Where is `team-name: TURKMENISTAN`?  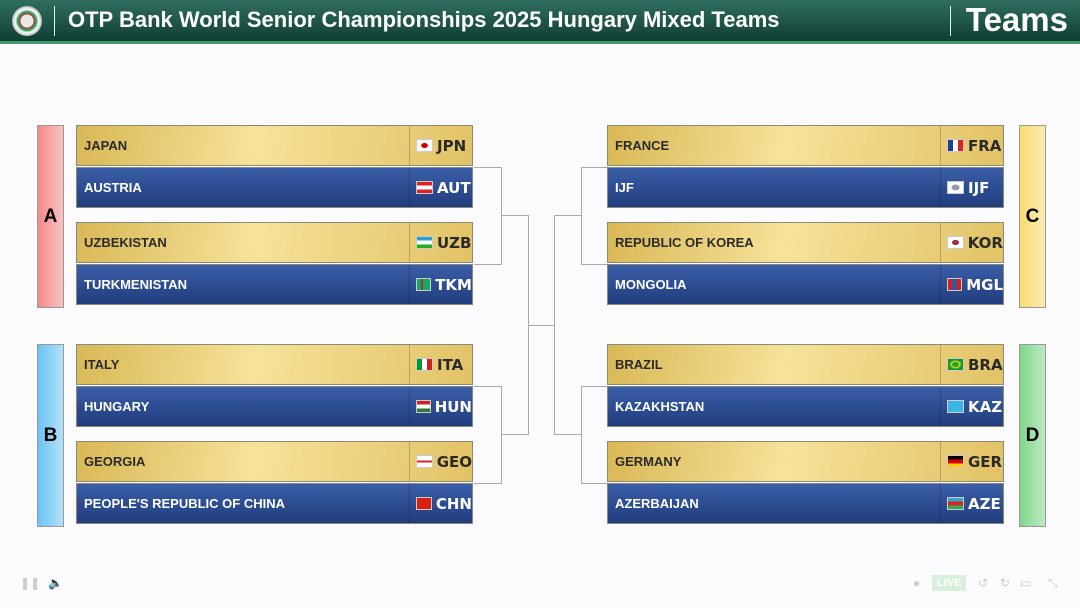 team-name: TURKMENISTAN is located at coordinates (136, 284).